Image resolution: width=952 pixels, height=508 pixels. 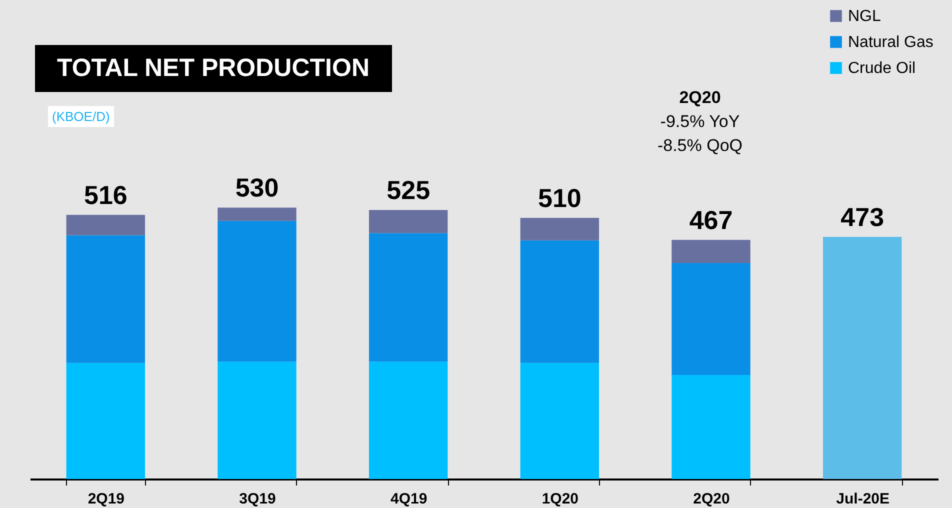 What do you see at coordinates (864, 16) in the screenshot?
I see `legend-label: NGL` at bounding box center [864, 16].